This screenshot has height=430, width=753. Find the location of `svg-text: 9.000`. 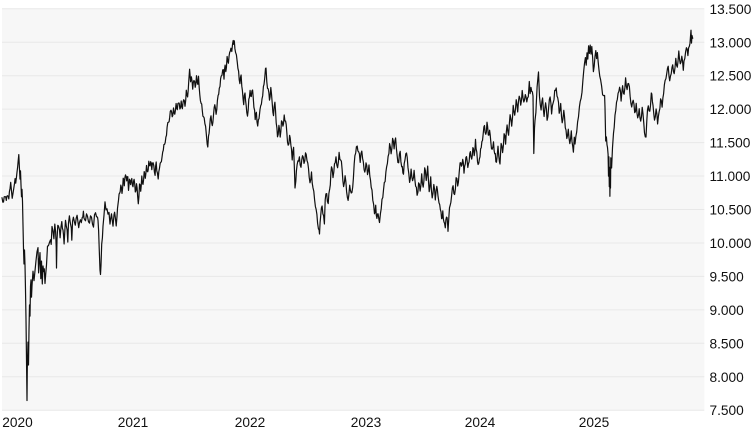

svg-text: 9.000 is located at coordinates (727, 310).